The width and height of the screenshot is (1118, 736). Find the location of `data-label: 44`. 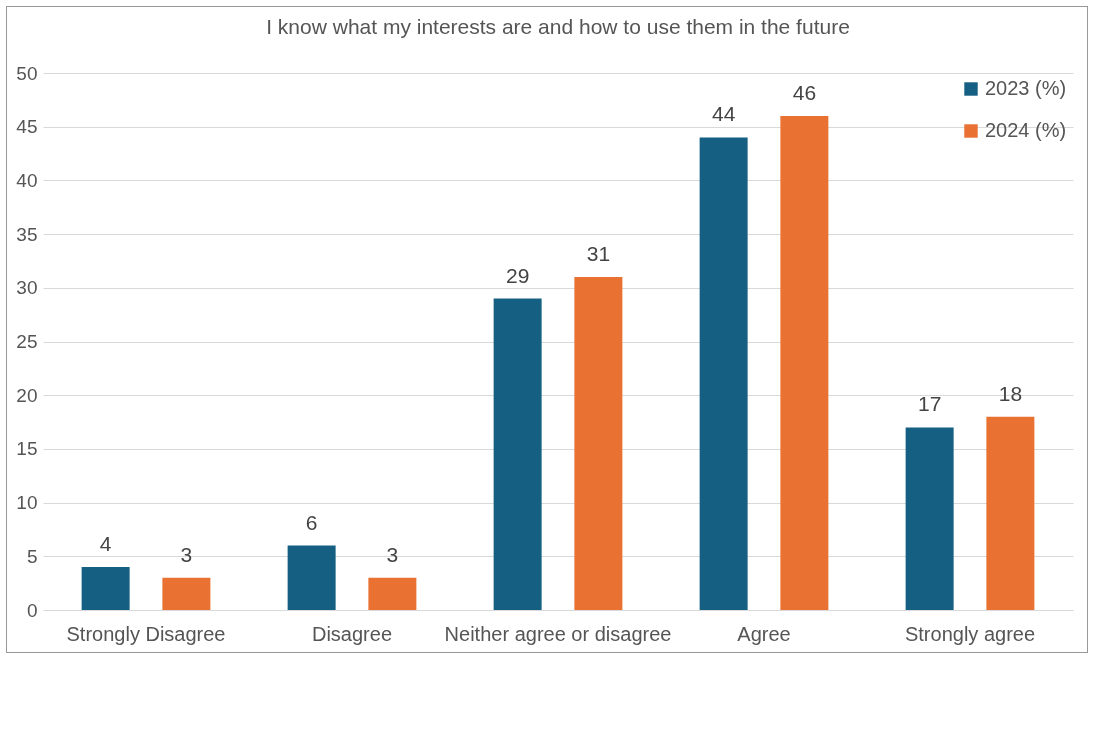

data-label: 44 is located at coordinates (723, 114).